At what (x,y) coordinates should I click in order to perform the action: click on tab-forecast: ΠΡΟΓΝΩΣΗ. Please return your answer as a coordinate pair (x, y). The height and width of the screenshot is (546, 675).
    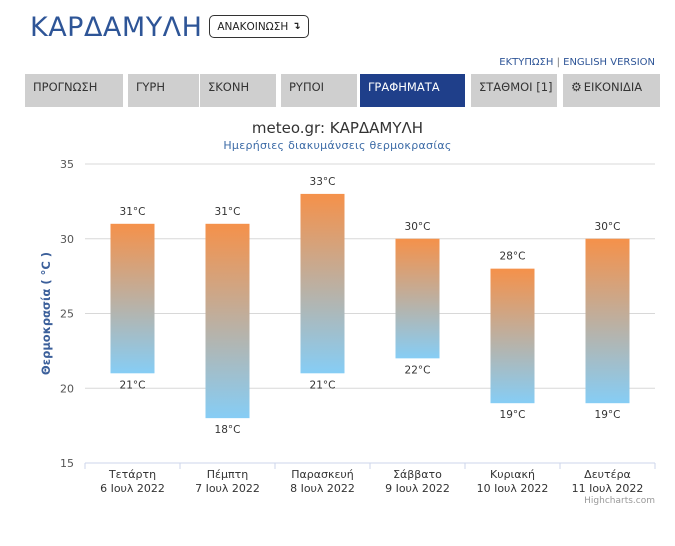
    Looking at the image, I should click on (74, 90).